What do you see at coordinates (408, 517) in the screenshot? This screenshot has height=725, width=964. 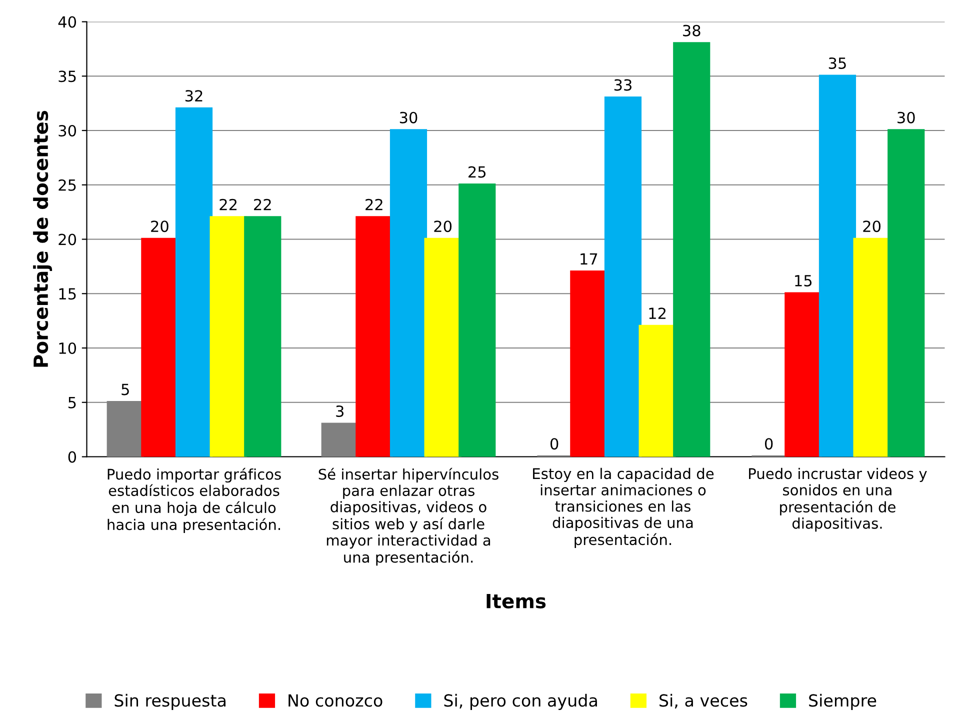 I see `x-tick-label: Sé insertar hipervínculos para enlazar otras diapositivas, videos o sitios web y así darle mayor interactividad a una presentación.` at bounding box center [408, 517].